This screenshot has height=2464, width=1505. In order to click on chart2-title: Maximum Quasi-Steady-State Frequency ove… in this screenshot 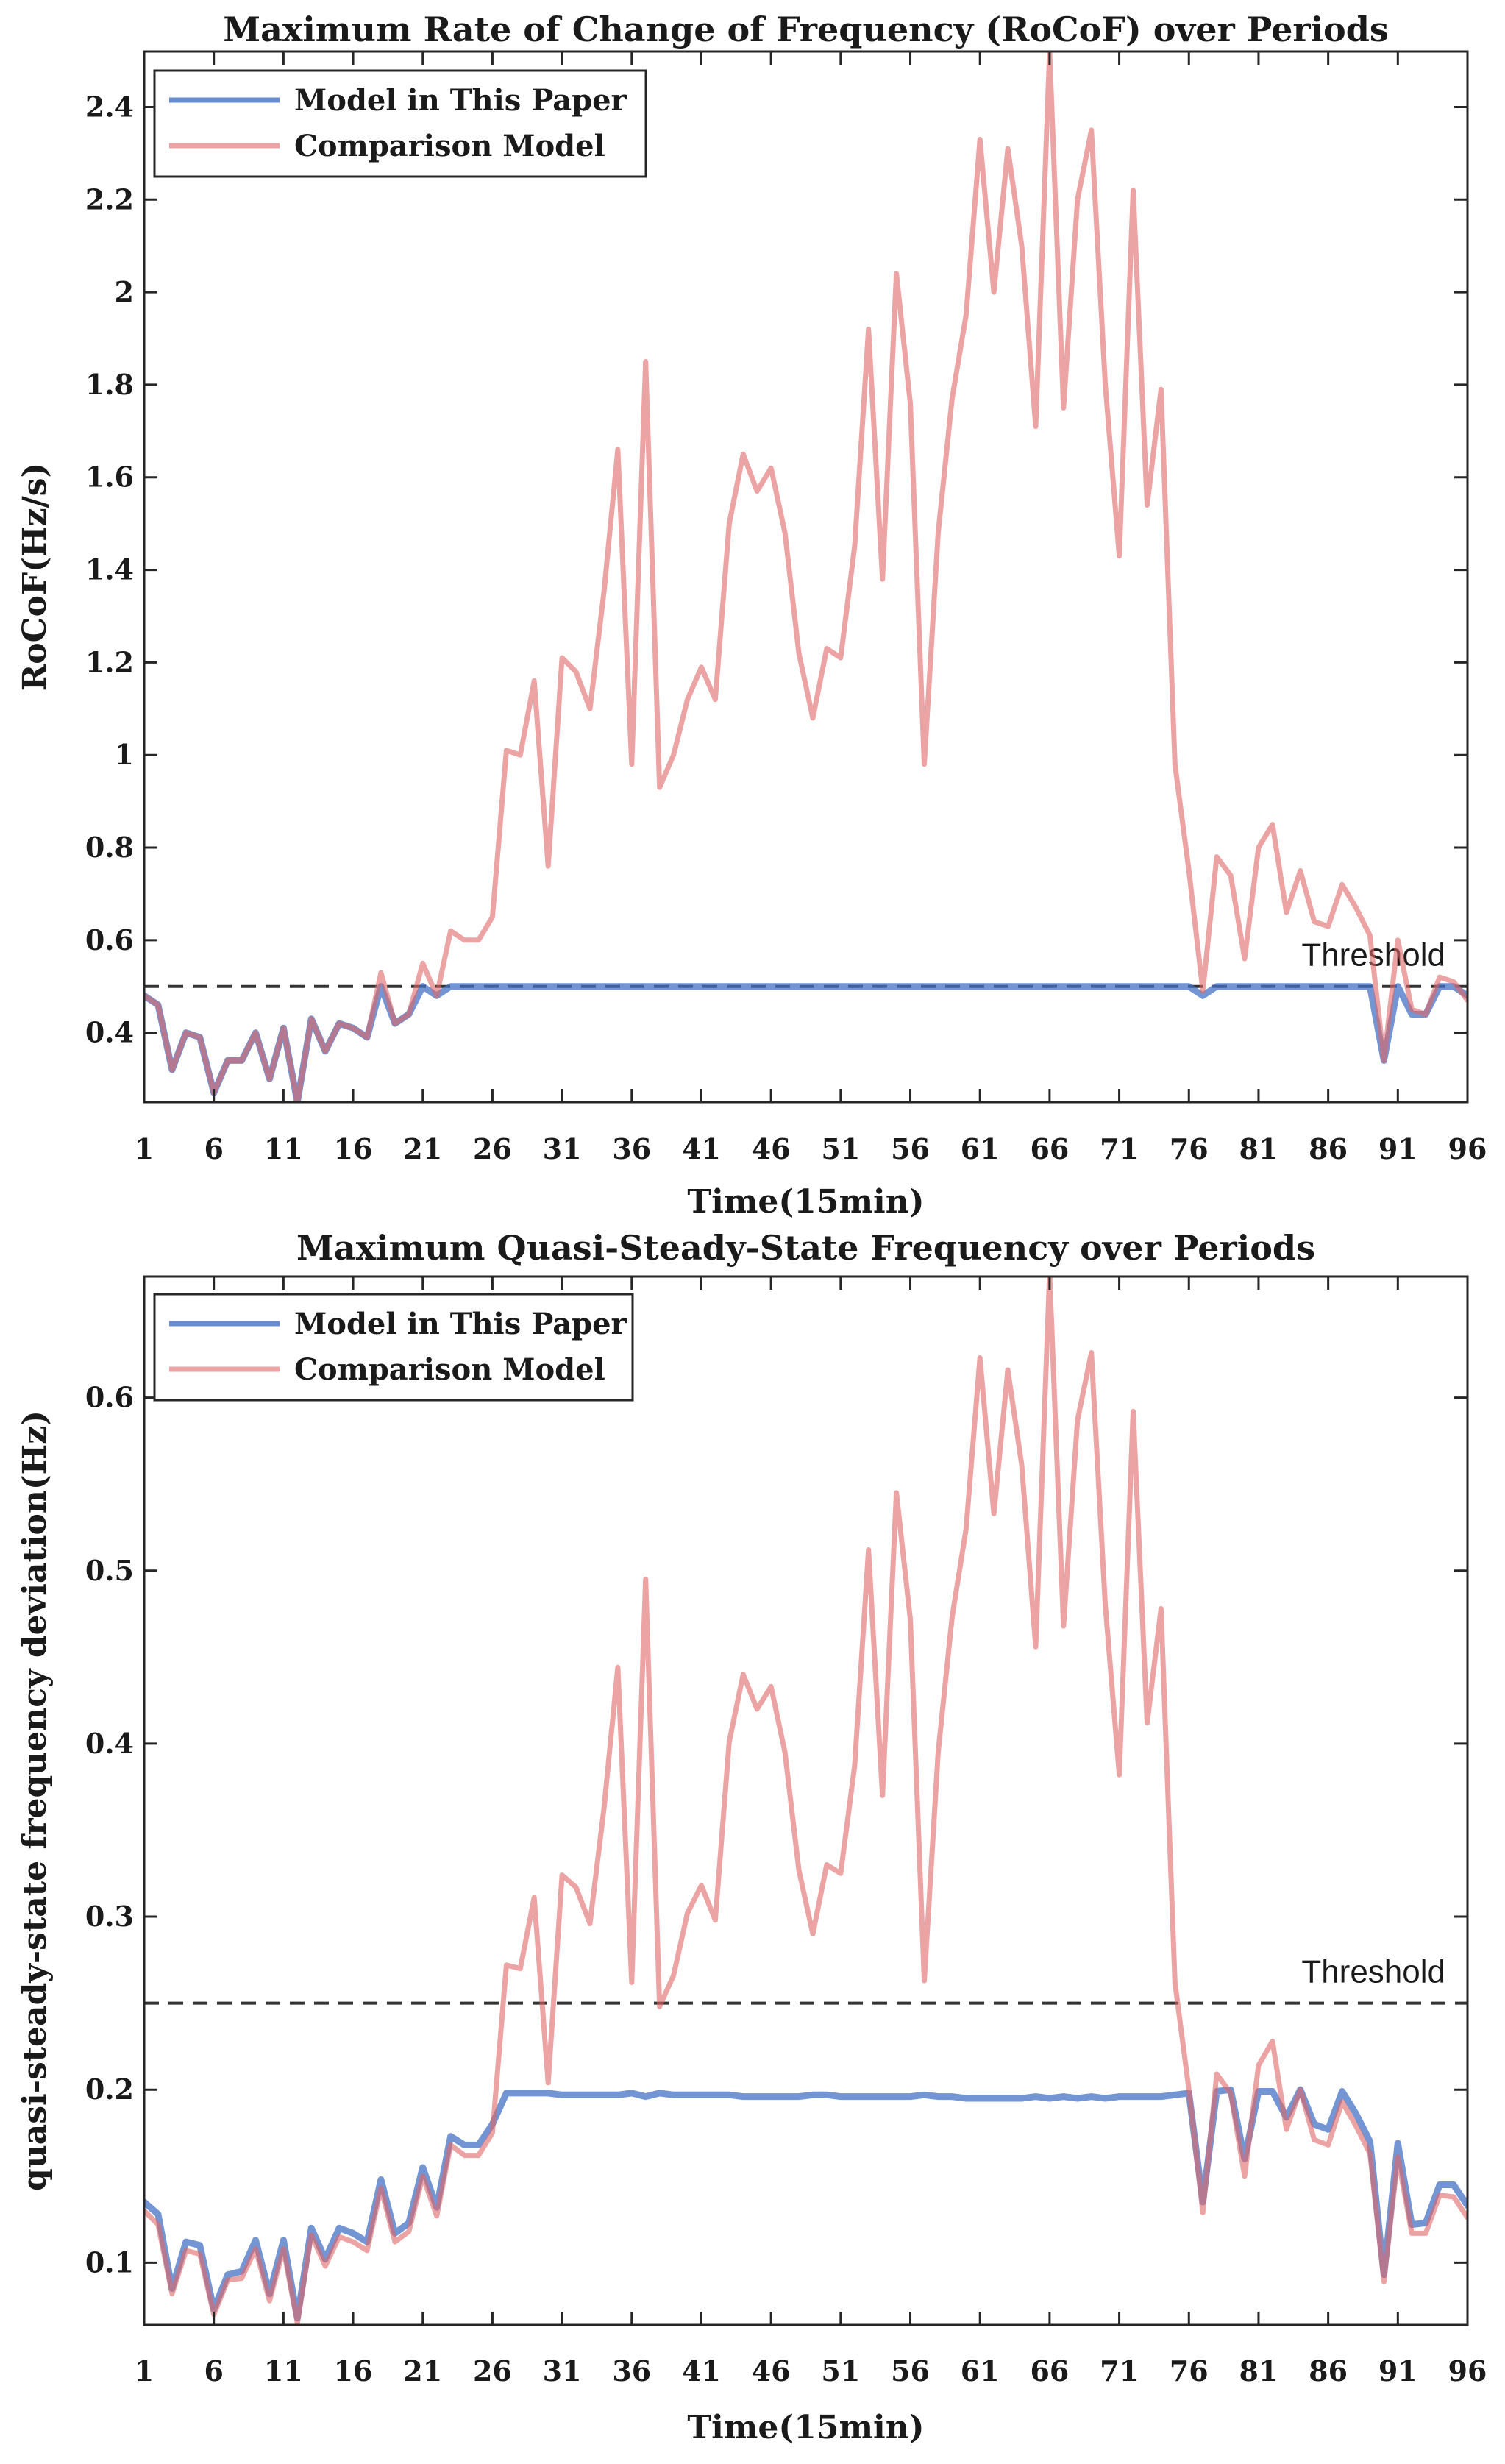, I will do `click(805, 1248)`.